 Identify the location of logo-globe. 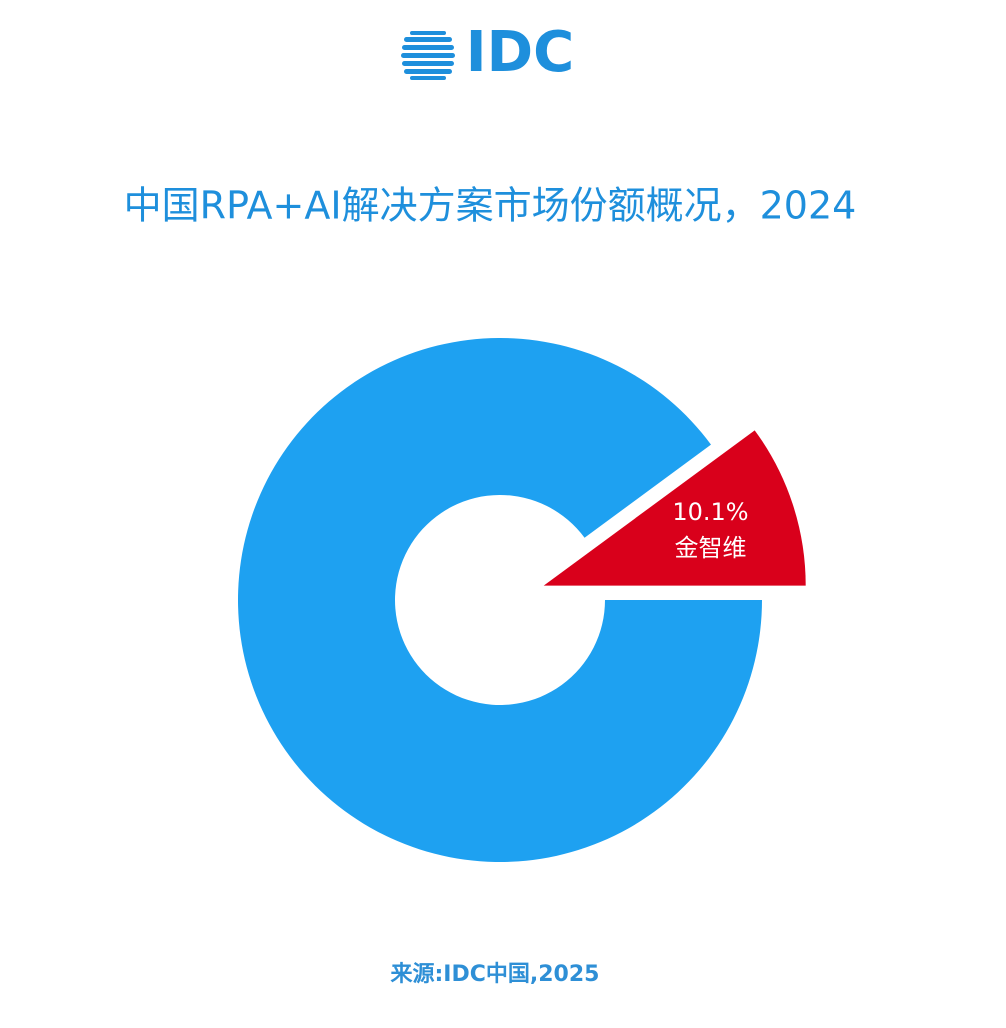
(428, 55).